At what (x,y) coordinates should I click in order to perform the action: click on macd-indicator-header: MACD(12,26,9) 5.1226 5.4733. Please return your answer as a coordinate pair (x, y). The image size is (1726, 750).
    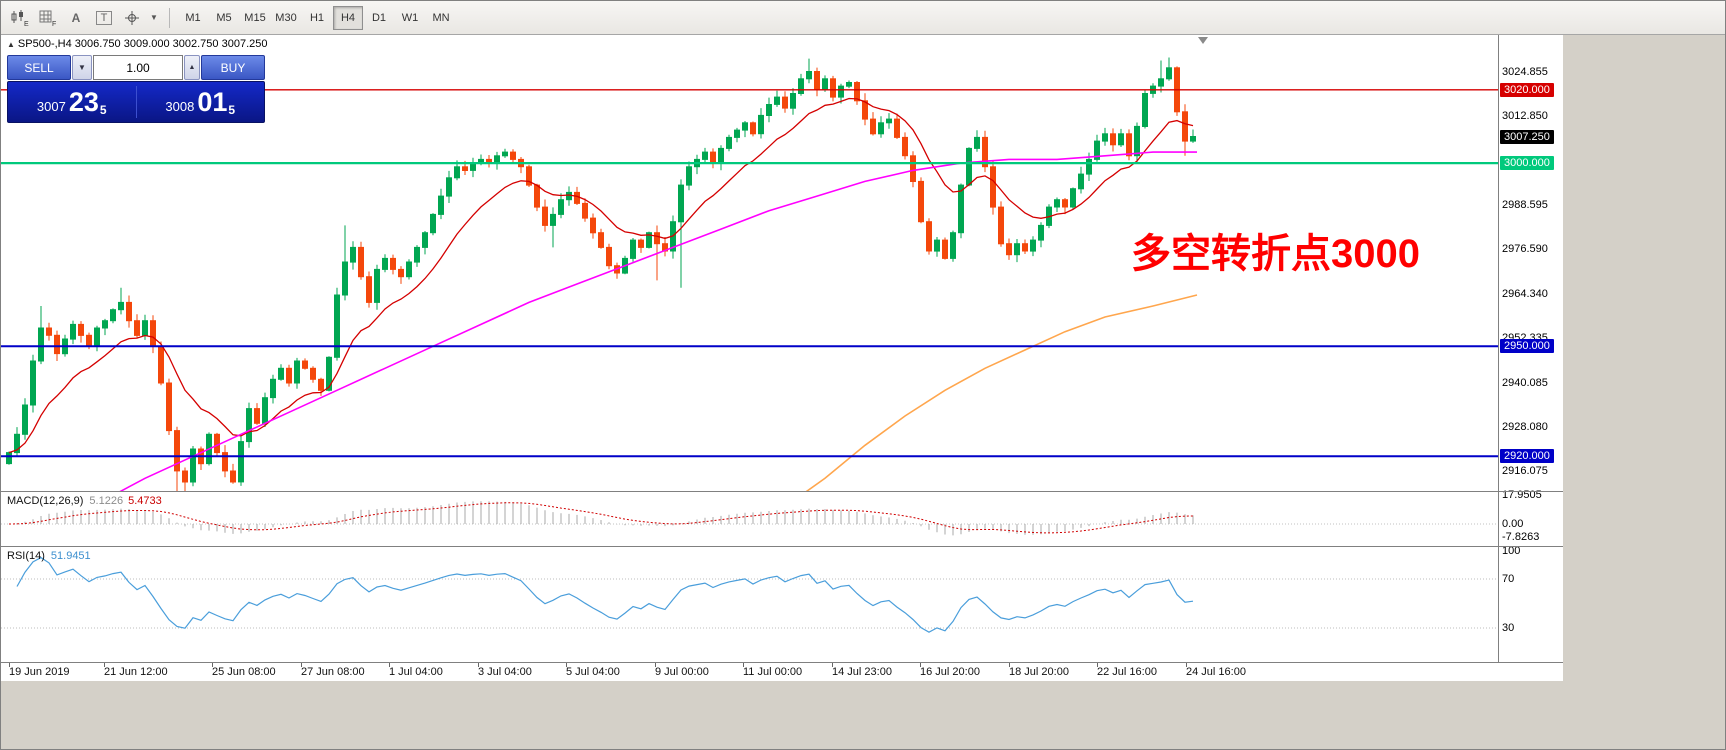
    Looking at the image, I should click on (84, 501).